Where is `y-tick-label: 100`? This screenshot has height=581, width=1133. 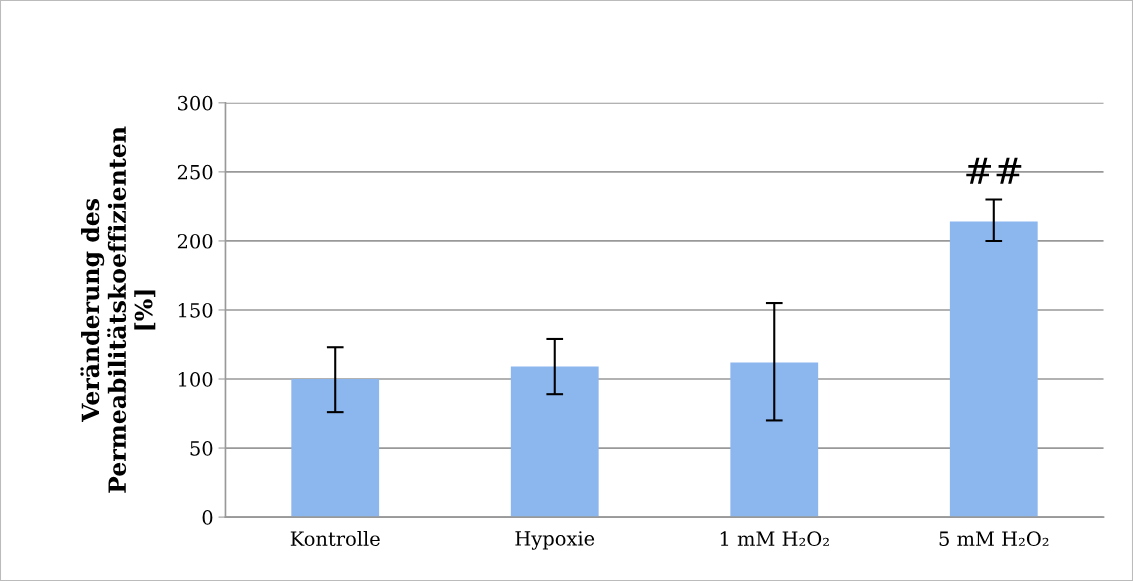 y-tick-label: 100 is located at coordinates (195, 379).